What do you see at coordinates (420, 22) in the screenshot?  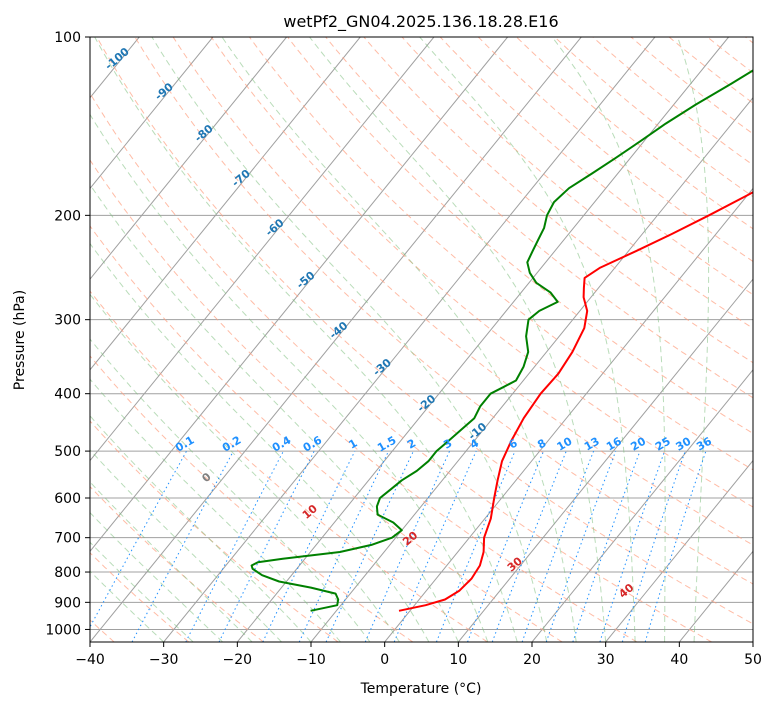 I see `chart-title: wetPf2_GN04.2025.136.18.28.E16` at bounding box center [420, 22].